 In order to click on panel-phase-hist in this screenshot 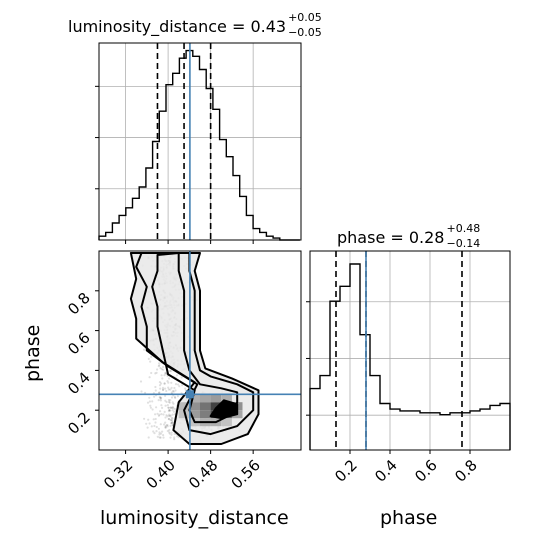, I will do `click(410, 350)`.